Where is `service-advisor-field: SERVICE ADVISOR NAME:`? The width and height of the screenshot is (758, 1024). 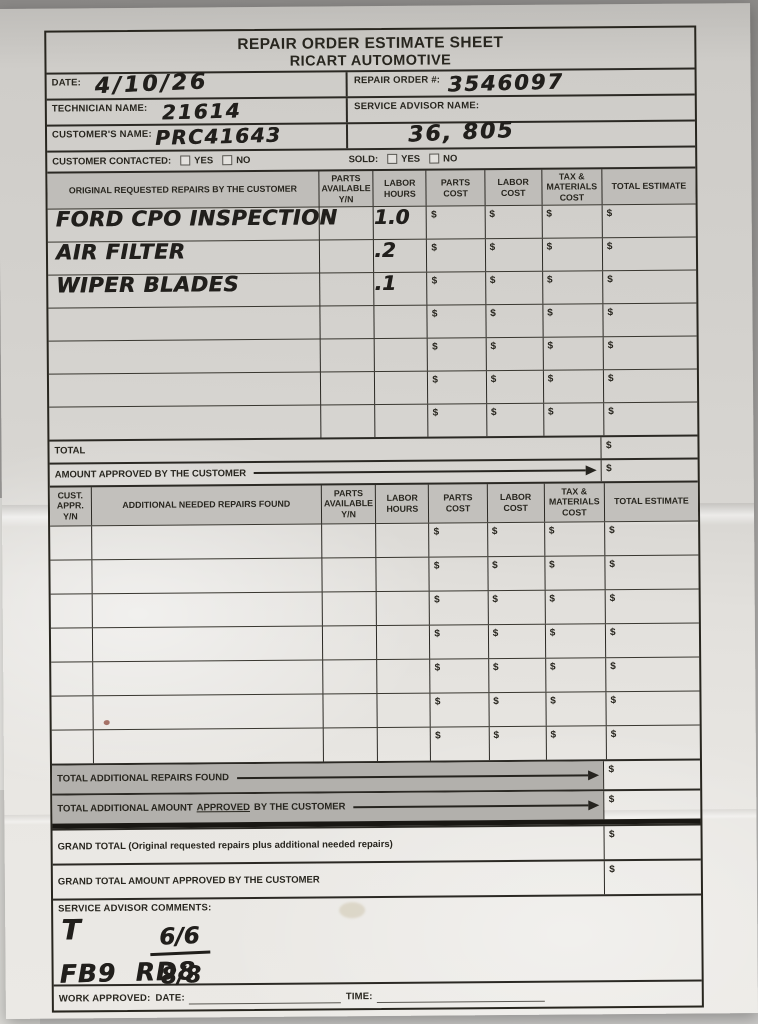
service-advisor-field: SERVICE ADVISOR NAME: is located at coordinates (521, 109).